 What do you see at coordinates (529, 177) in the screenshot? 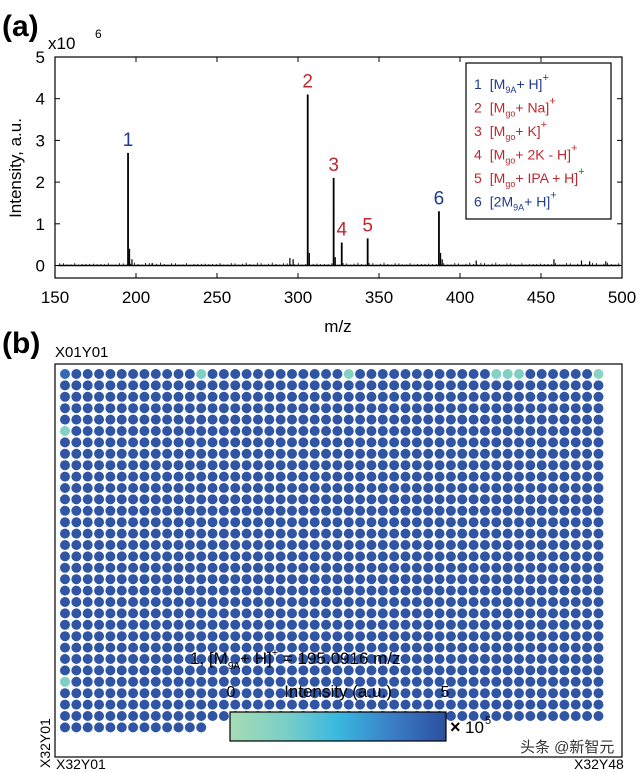
I see `legend-entry-5: 5 [Mgo+ IPA + H]+` at bounding box center [529, 177].